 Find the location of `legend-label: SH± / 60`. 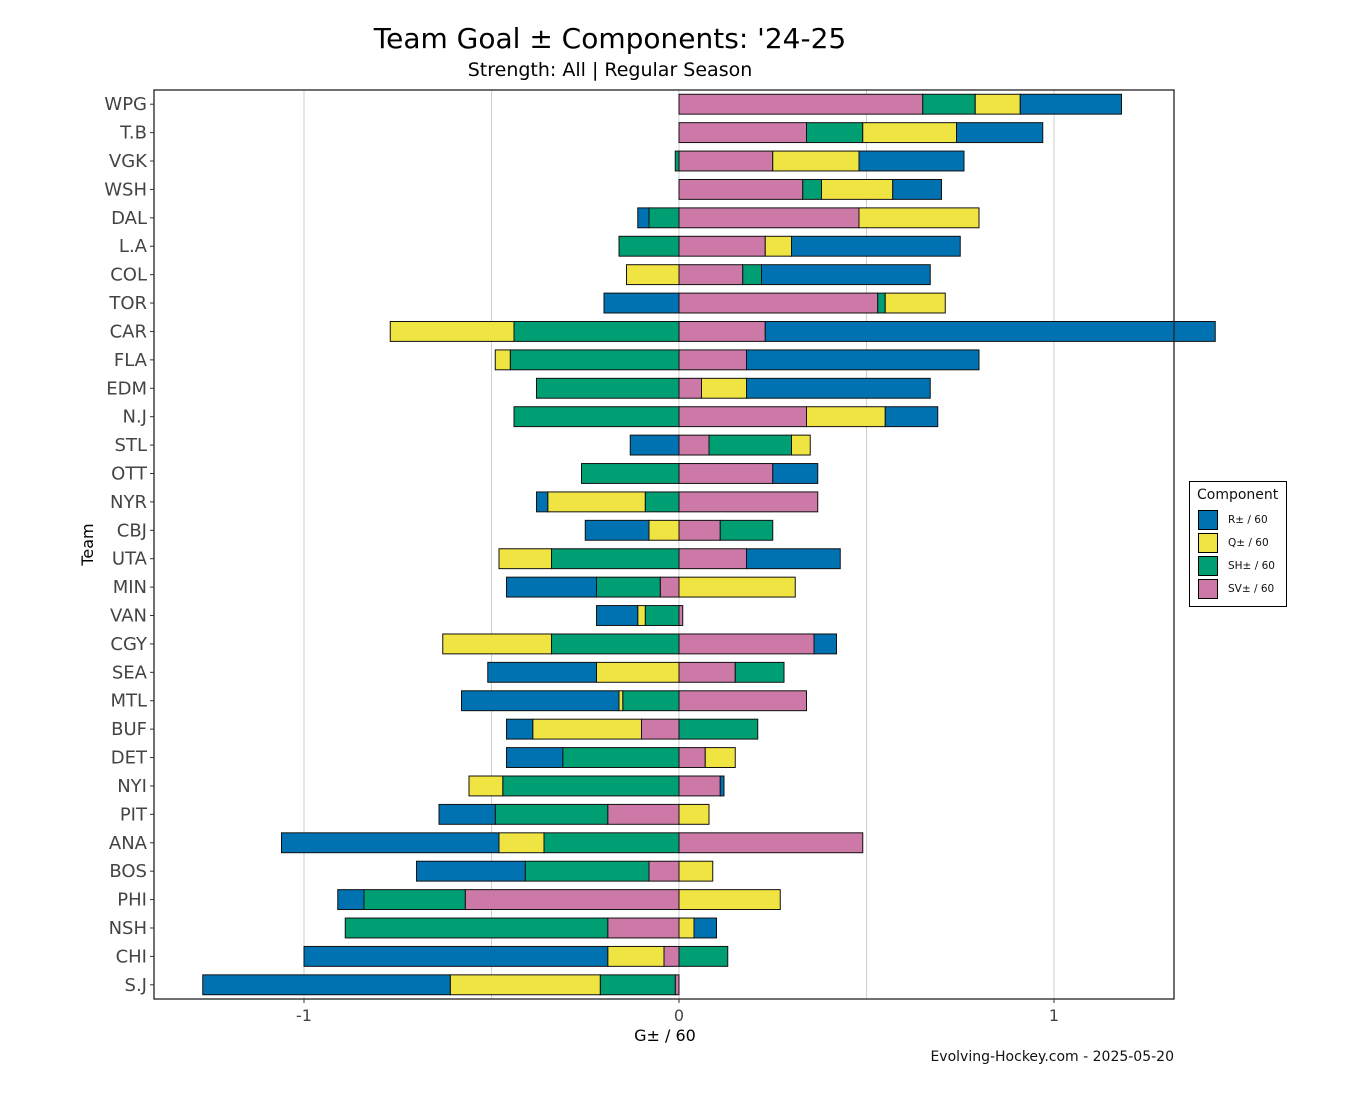

legend-label: SH± / 60 is located at coordinates (1251, 566).